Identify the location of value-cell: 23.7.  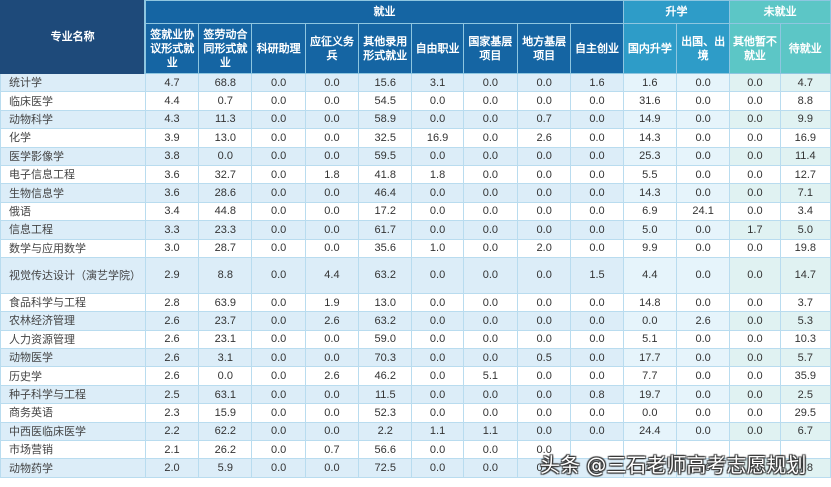
(225, 321).